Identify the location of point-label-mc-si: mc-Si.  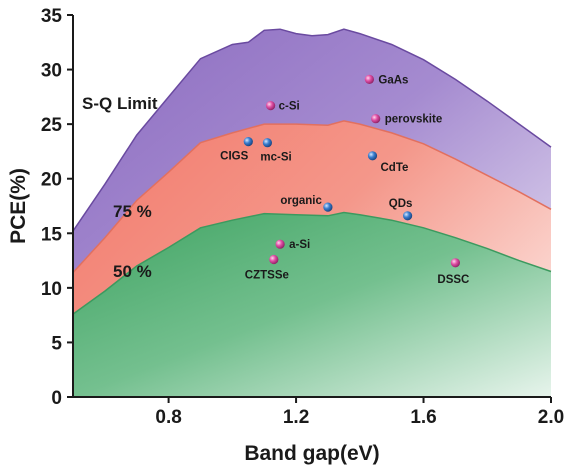
(275, 158).